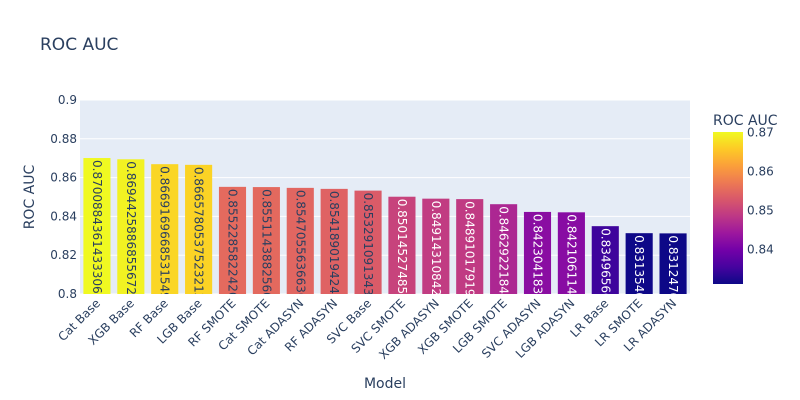  What do you see at coordinates (760, 132) in the screenshot?
I see `colorbar-tick-label: 0.87` at bounding box center [760, 132].